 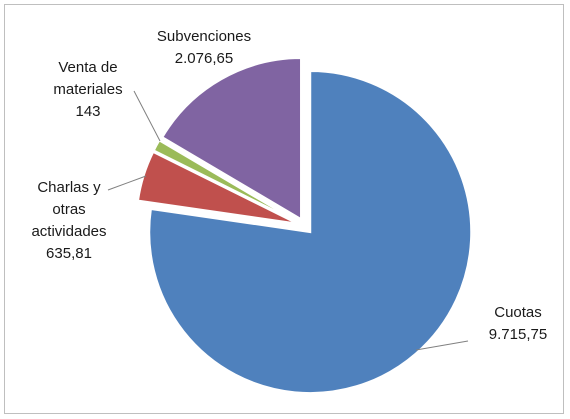 What do you see at coordinates (518, 334) in the screenshot?
I see `data-label-line: 9.715,75` at bounding box center [518, 334].